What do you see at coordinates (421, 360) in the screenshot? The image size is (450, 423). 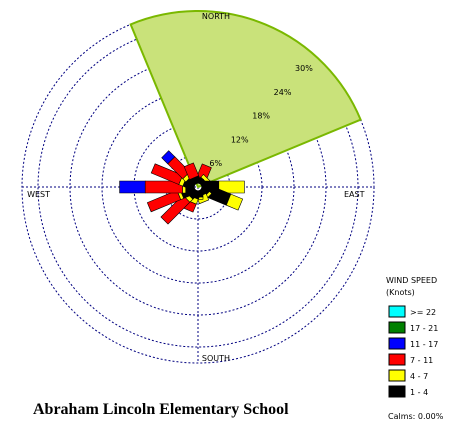 I see `legend-label: 7 - 11` at bounding box center [421, 360].